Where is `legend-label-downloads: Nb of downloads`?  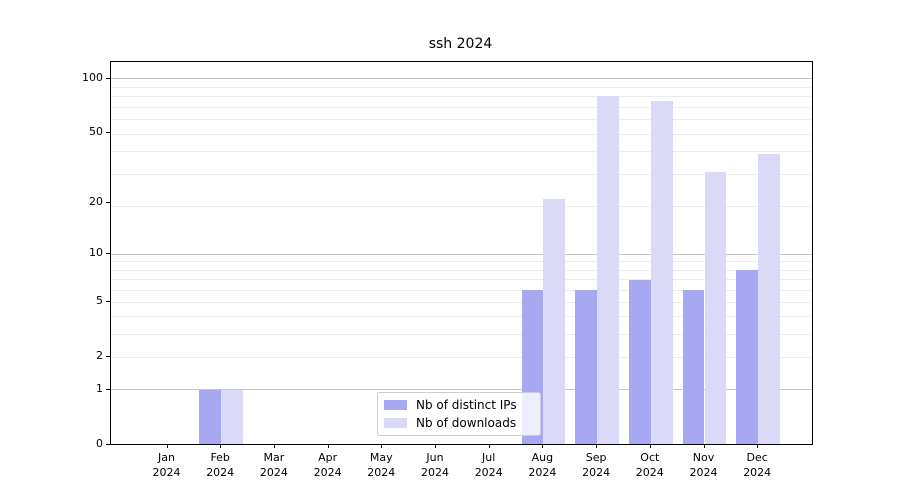
legend-label-downloads: Nb of downloads is located at coordinates (466, 423).